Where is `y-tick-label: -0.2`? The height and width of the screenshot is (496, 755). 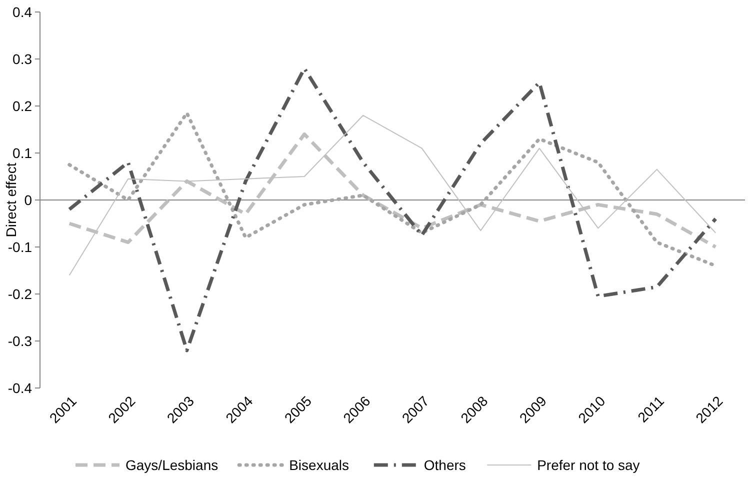
y-tick-label: -0.2 is located at coordinates (20, 294).